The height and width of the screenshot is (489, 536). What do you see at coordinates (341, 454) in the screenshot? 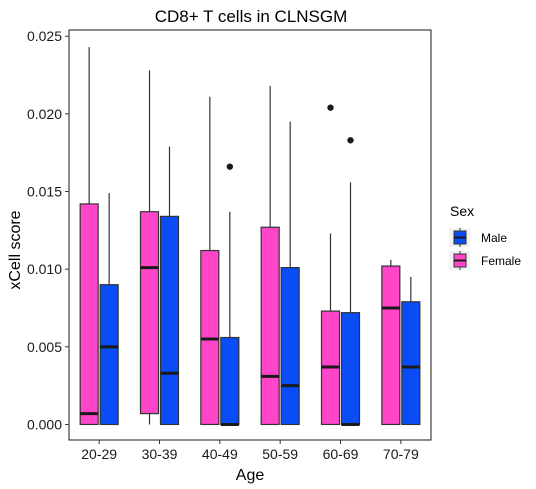
I see `x-tick-label: 60-69` at bounding box center [341, 454].